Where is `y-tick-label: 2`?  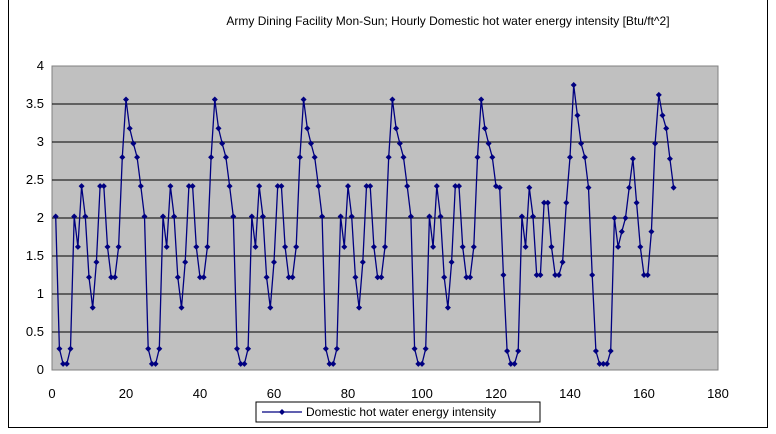 y-tick-label: 2 is located at coordinates (40, 217).